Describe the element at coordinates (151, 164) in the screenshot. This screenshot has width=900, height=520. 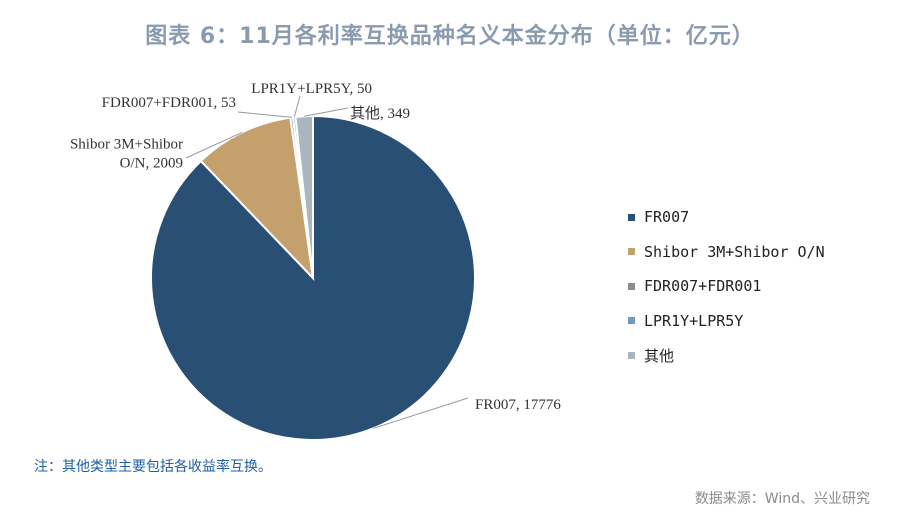
I see `data-label-1: O/N, 2009` at that location.